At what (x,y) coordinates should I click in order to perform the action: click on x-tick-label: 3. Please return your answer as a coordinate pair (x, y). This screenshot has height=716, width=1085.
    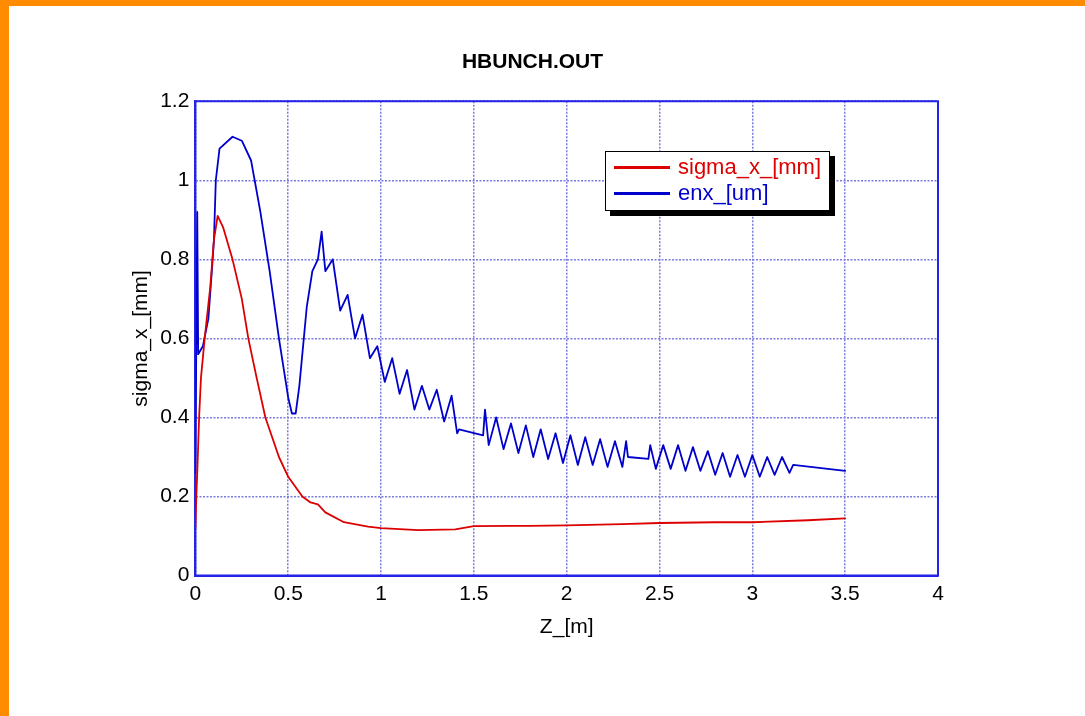
    Looking at the image, I should click on (752, 592).